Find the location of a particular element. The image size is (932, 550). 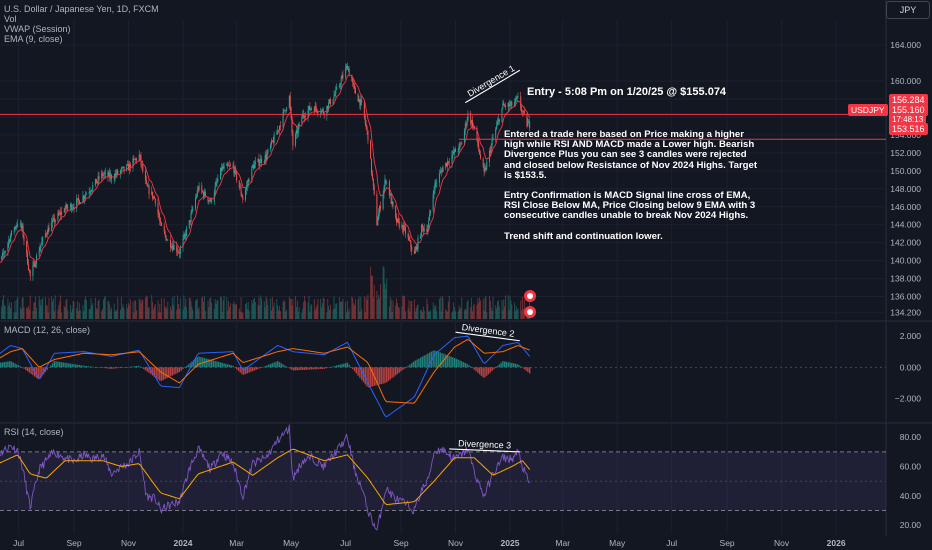

price-tick-label: 142.000 is located at coordinates (905, 243).